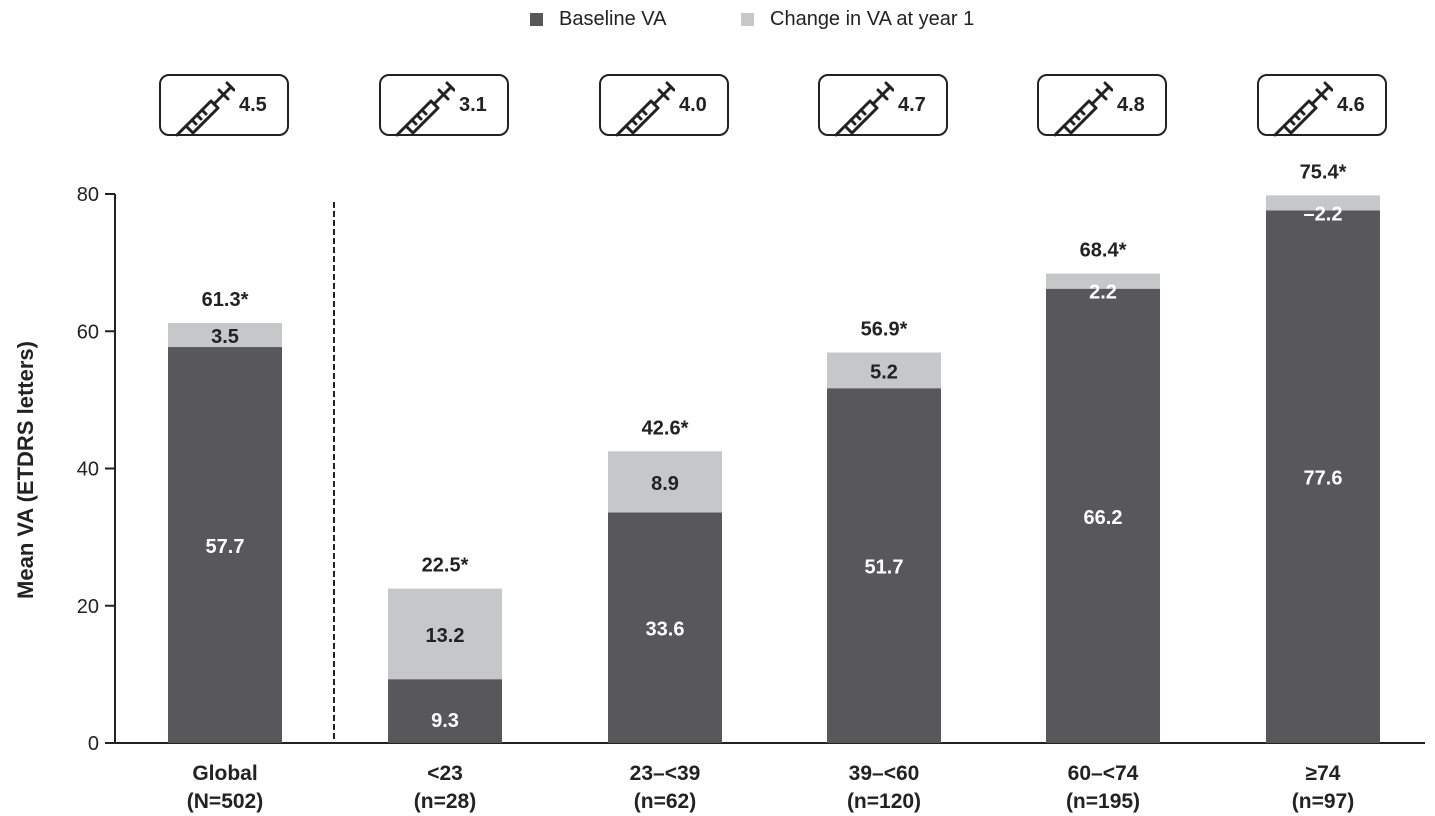  I want to click on injection-box: 4.0, so click(664, 105).